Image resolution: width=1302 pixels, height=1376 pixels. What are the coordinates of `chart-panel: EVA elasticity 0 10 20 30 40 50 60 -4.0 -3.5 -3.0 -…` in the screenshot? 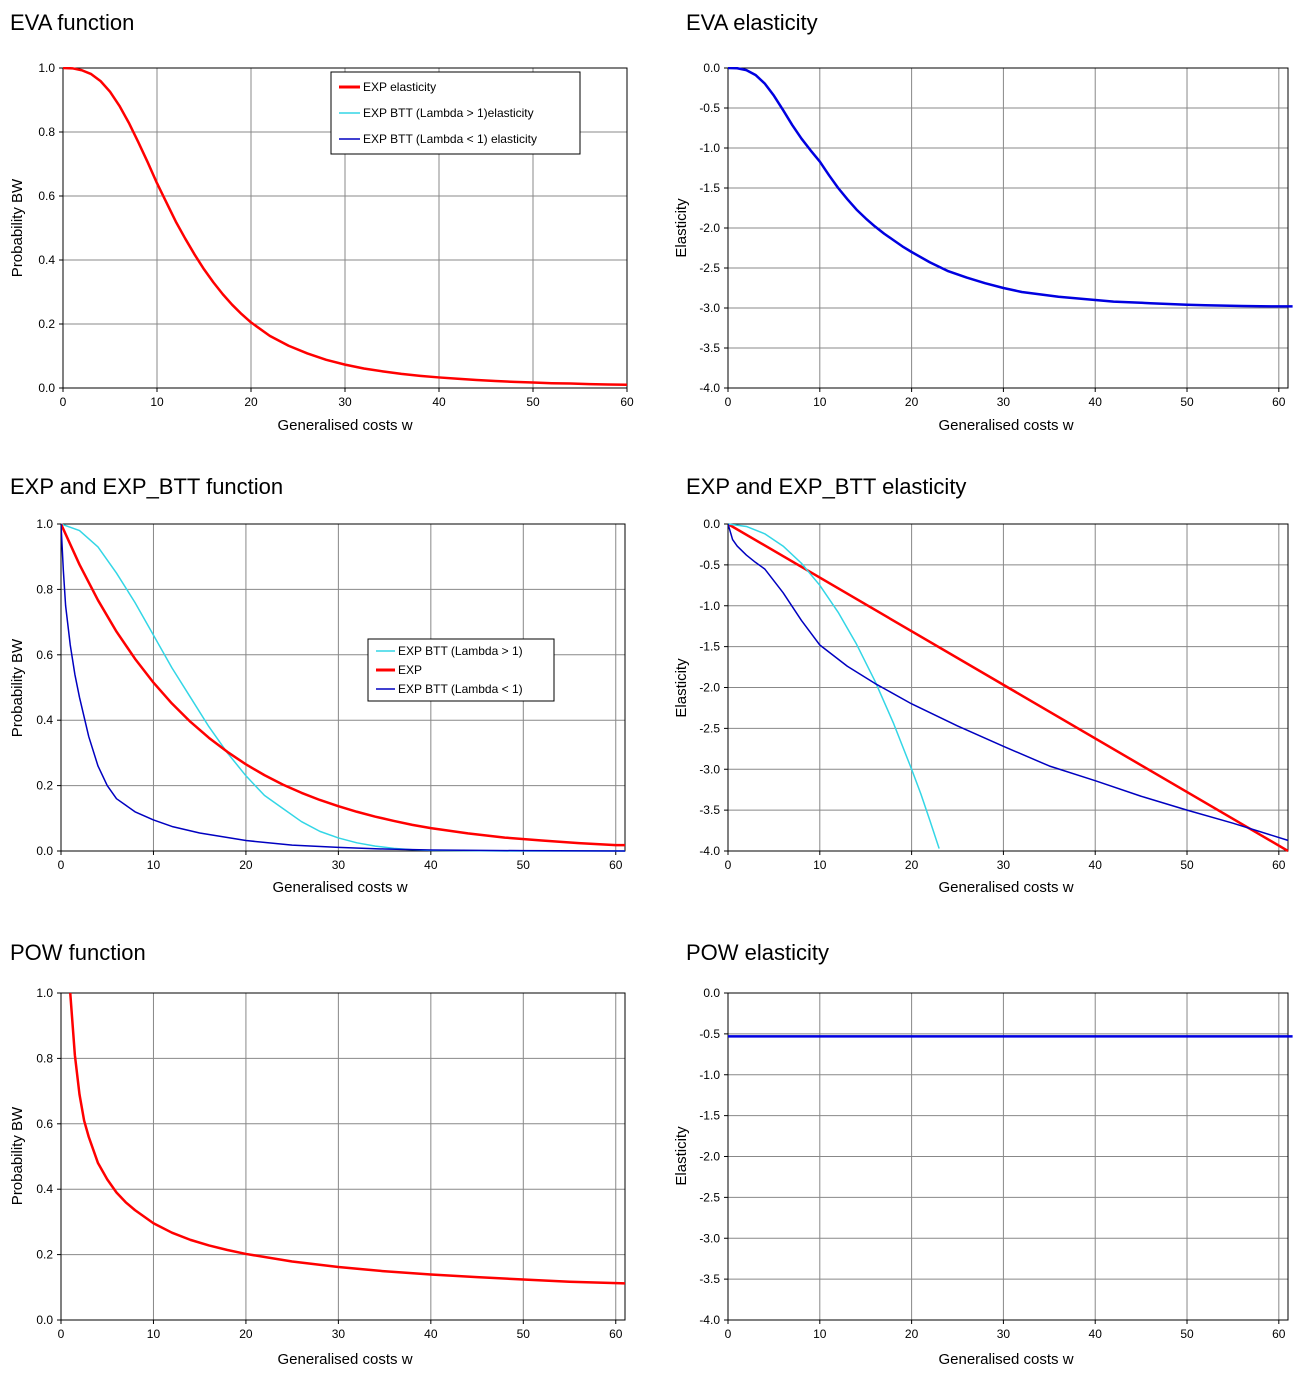 It's located at (983, 222).